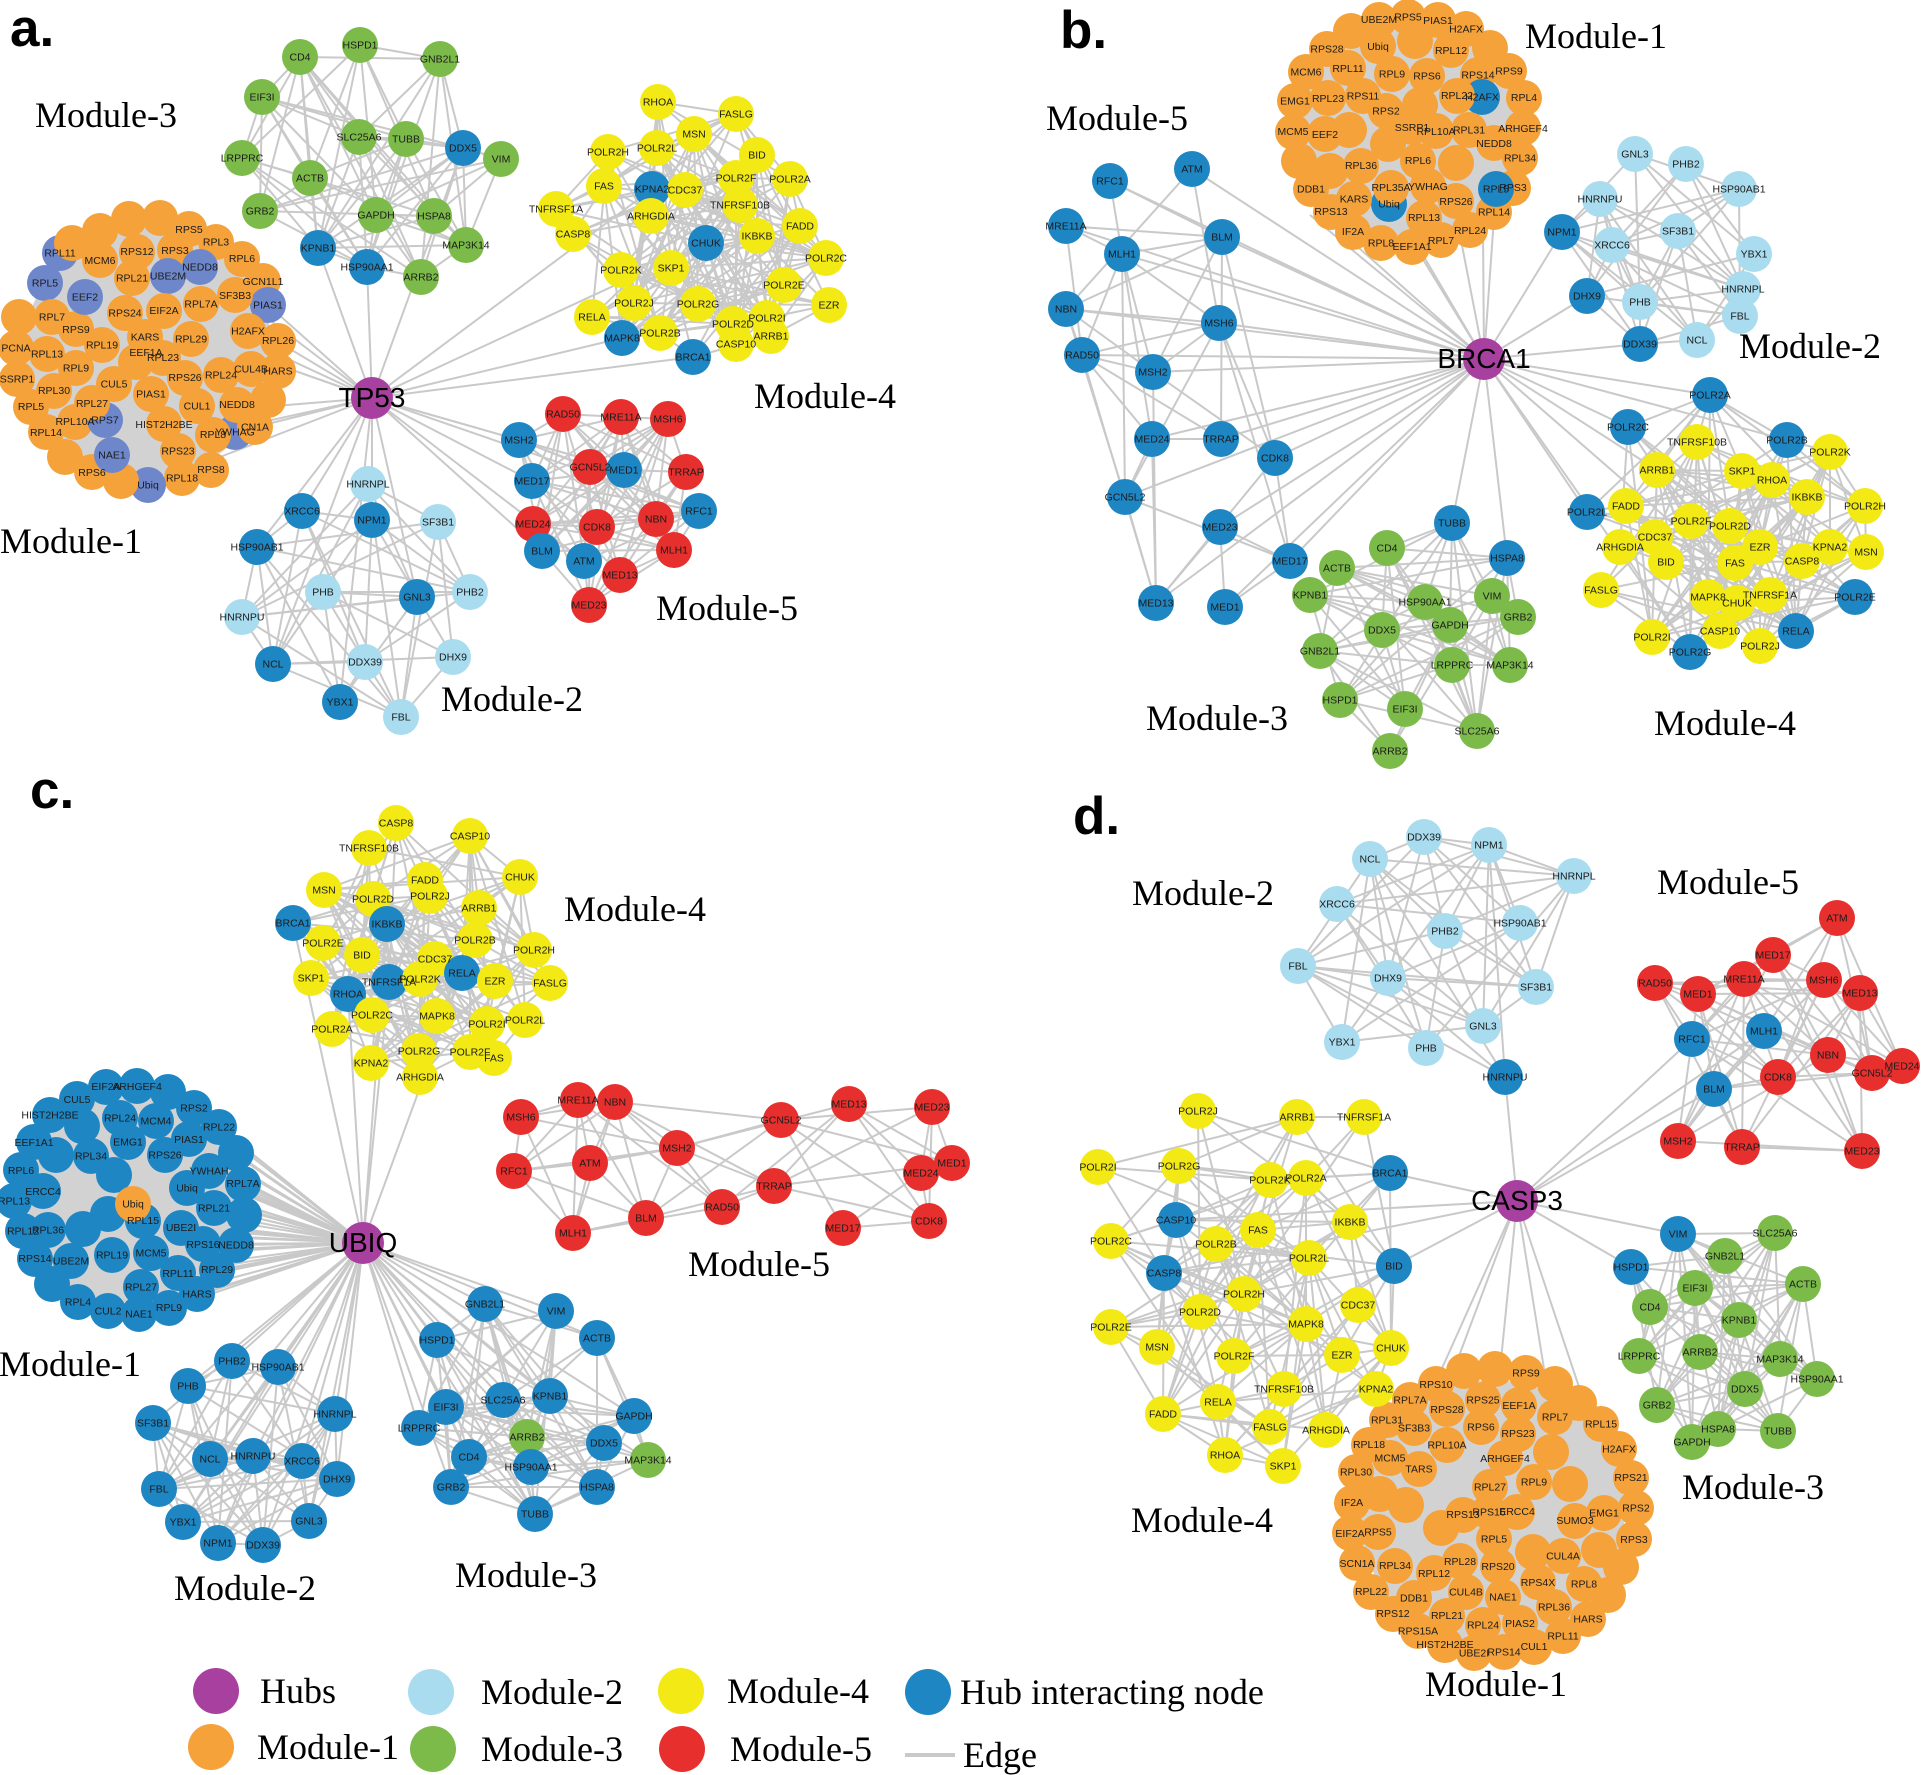 The height and width of the screenshot is (1775, 1923). Describe the element at coordinates (387, 925) in the screenshot. I see `svg-text: IKBKB` at that location.